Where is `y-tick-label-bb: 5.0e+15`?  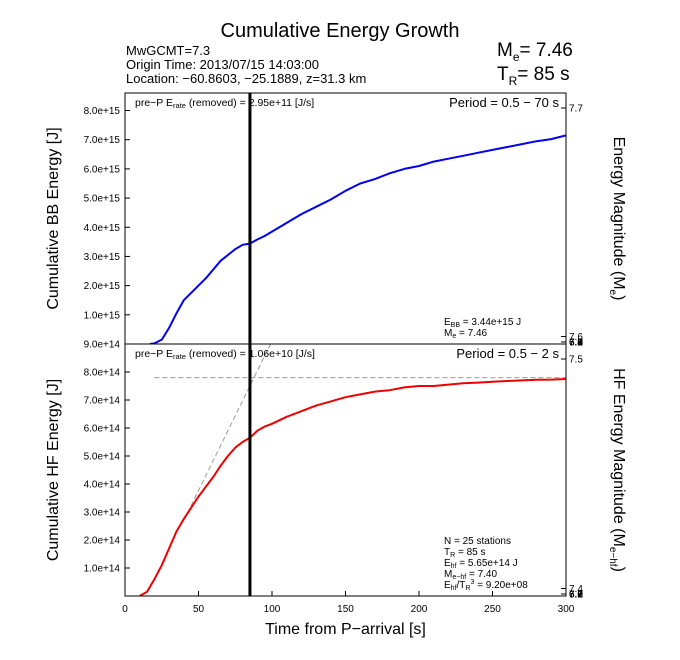
y-tick-label-bb: 5.0e+15 is located at coordinates (102, 199).